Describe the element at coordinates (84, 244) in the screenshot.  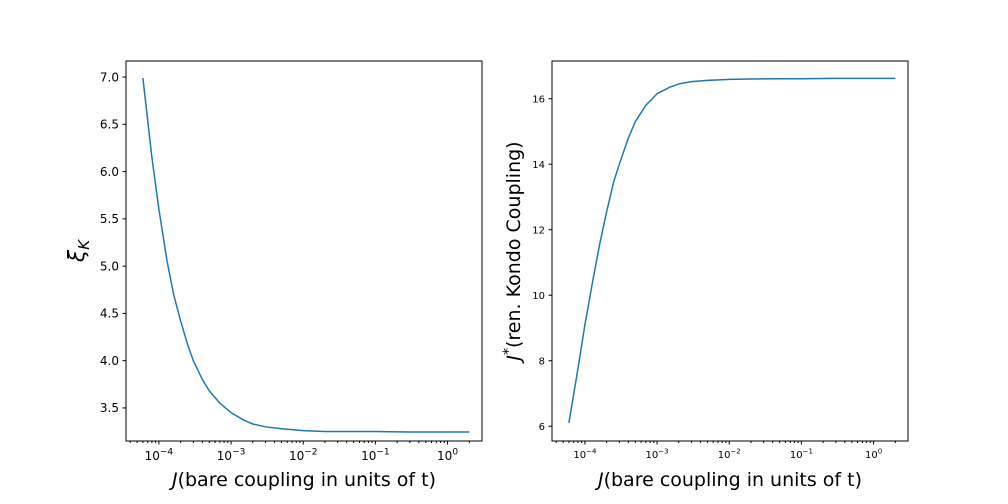
I see `y-axis-label-subscript: K` at that location.